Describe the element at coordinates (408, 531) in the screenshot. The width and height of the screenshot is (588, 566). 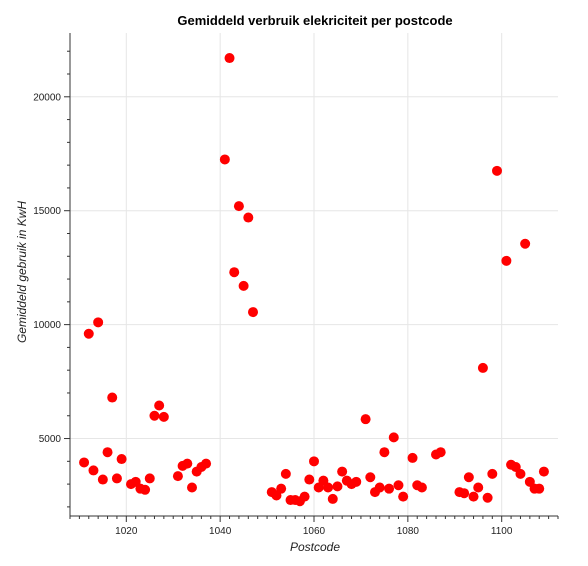
I see `x-tick-label: 1080` at that location.